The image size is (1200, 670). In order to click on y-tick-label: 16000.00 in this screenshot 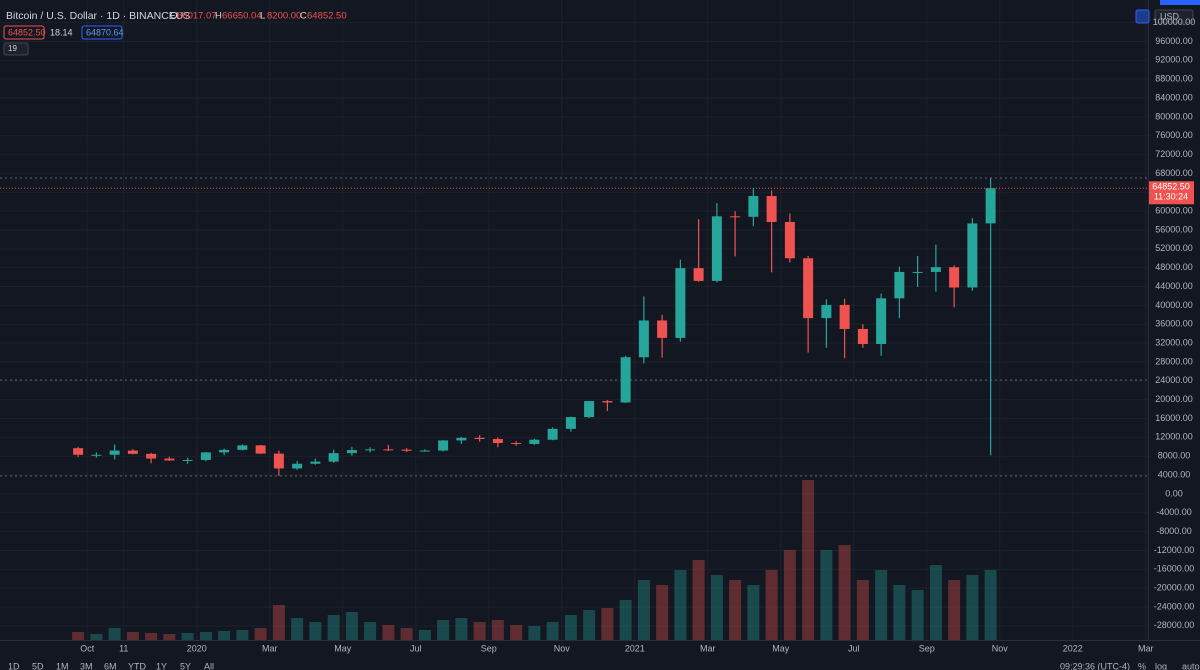, I will do `click(1174, 418)`.